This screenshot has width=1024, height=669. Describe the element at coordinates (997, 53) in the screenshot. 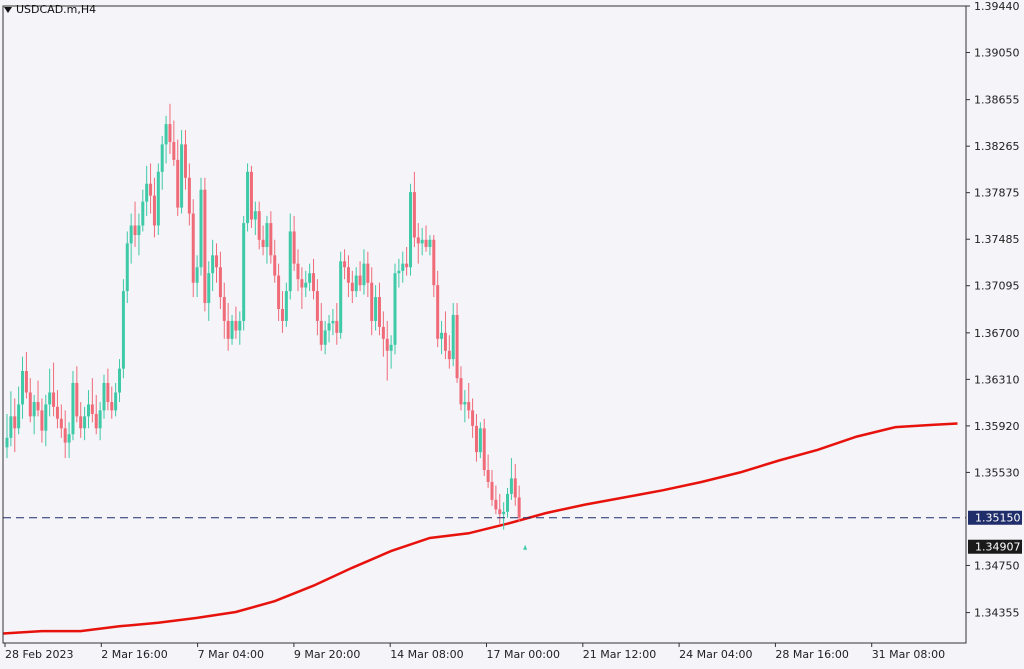

I see `y-tick-label: 1.39050` at that location.